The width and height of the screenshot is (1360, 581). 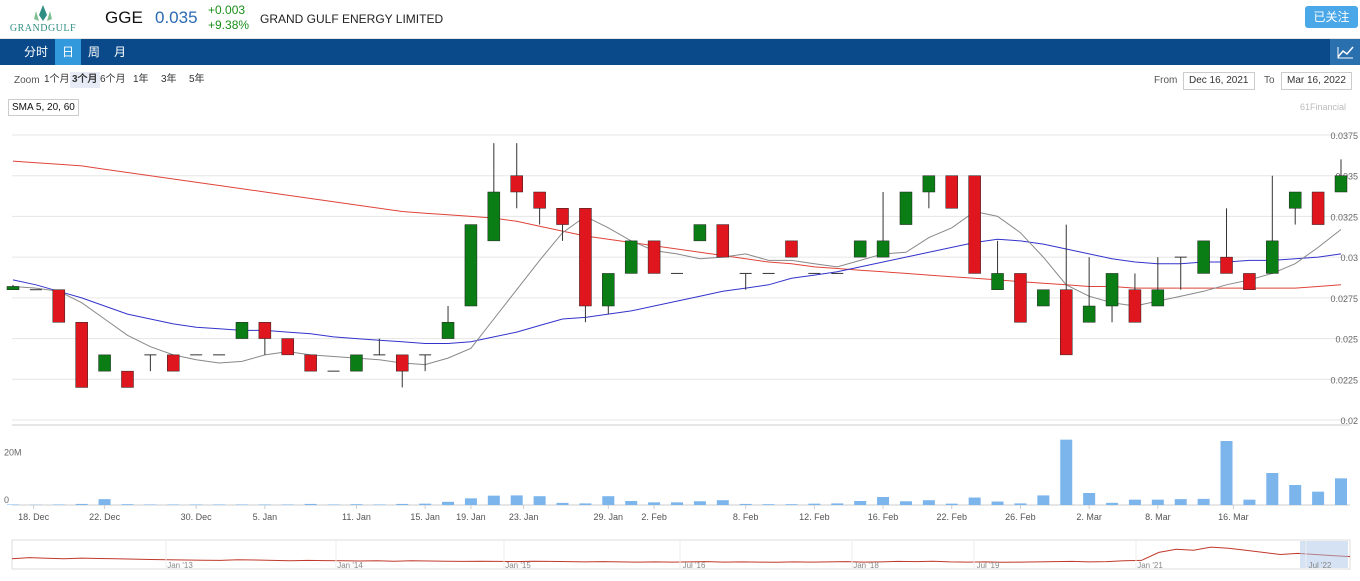 What do you see at coordinates (350, 565) in the screenshot?
I see `navigator-tick-label: Jan '14` at bounding box center [350, 565].